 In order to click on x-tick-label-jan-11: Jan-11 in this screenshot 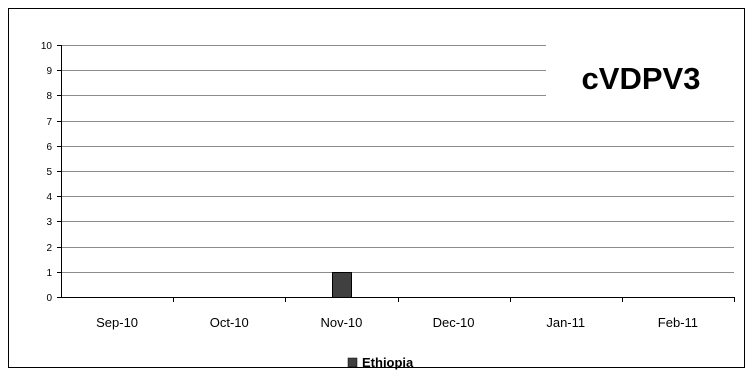, I will do `click(565, 322)`.